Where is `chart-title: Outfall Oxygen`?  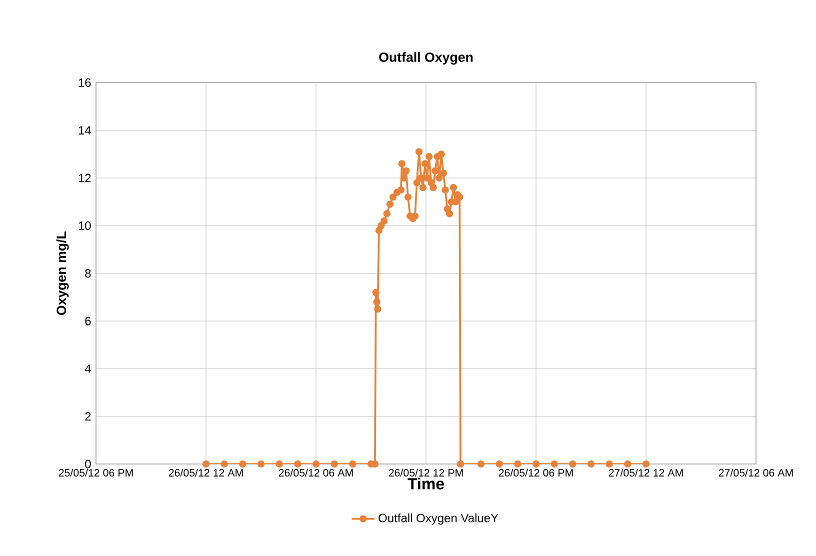 chart-title: Outfall Oxygen is located at coordinates (426, 58).